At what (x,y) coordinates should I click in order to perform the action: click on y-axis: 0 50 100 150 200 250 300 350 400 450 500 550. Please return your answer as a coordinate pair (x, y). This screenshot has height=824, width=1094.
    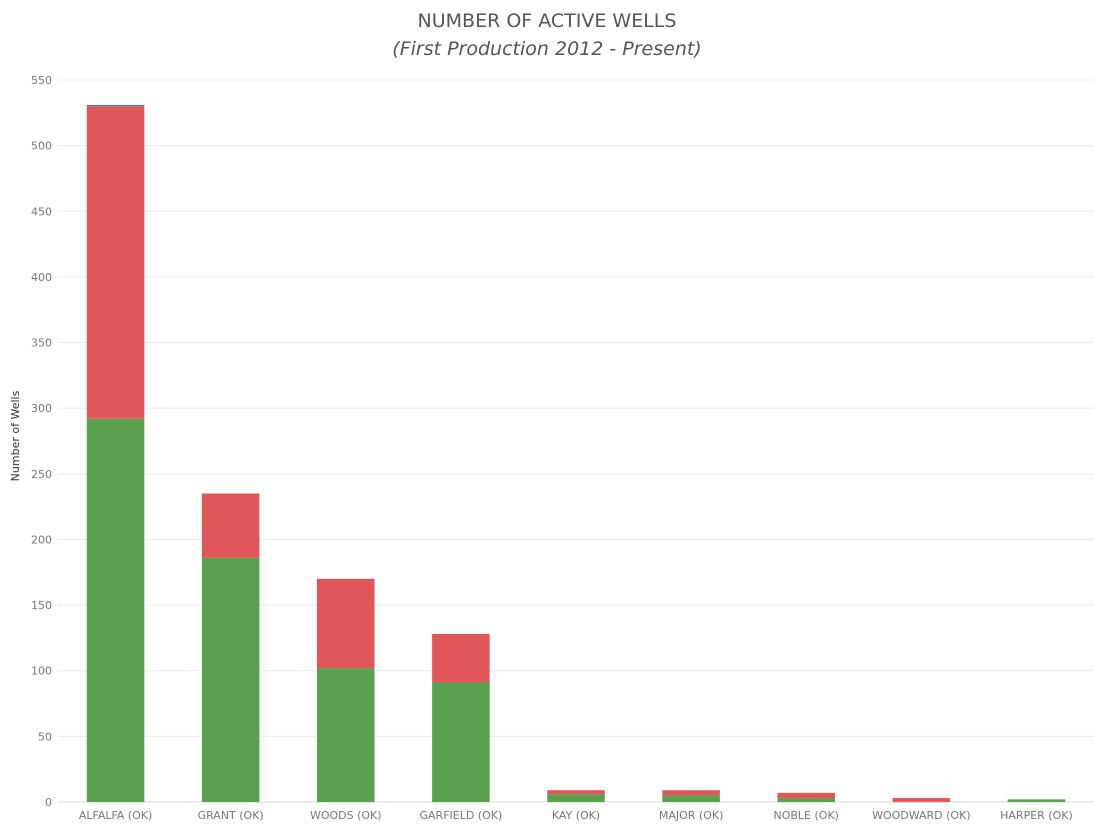
    Looking at the image, I should click on (41, 441).